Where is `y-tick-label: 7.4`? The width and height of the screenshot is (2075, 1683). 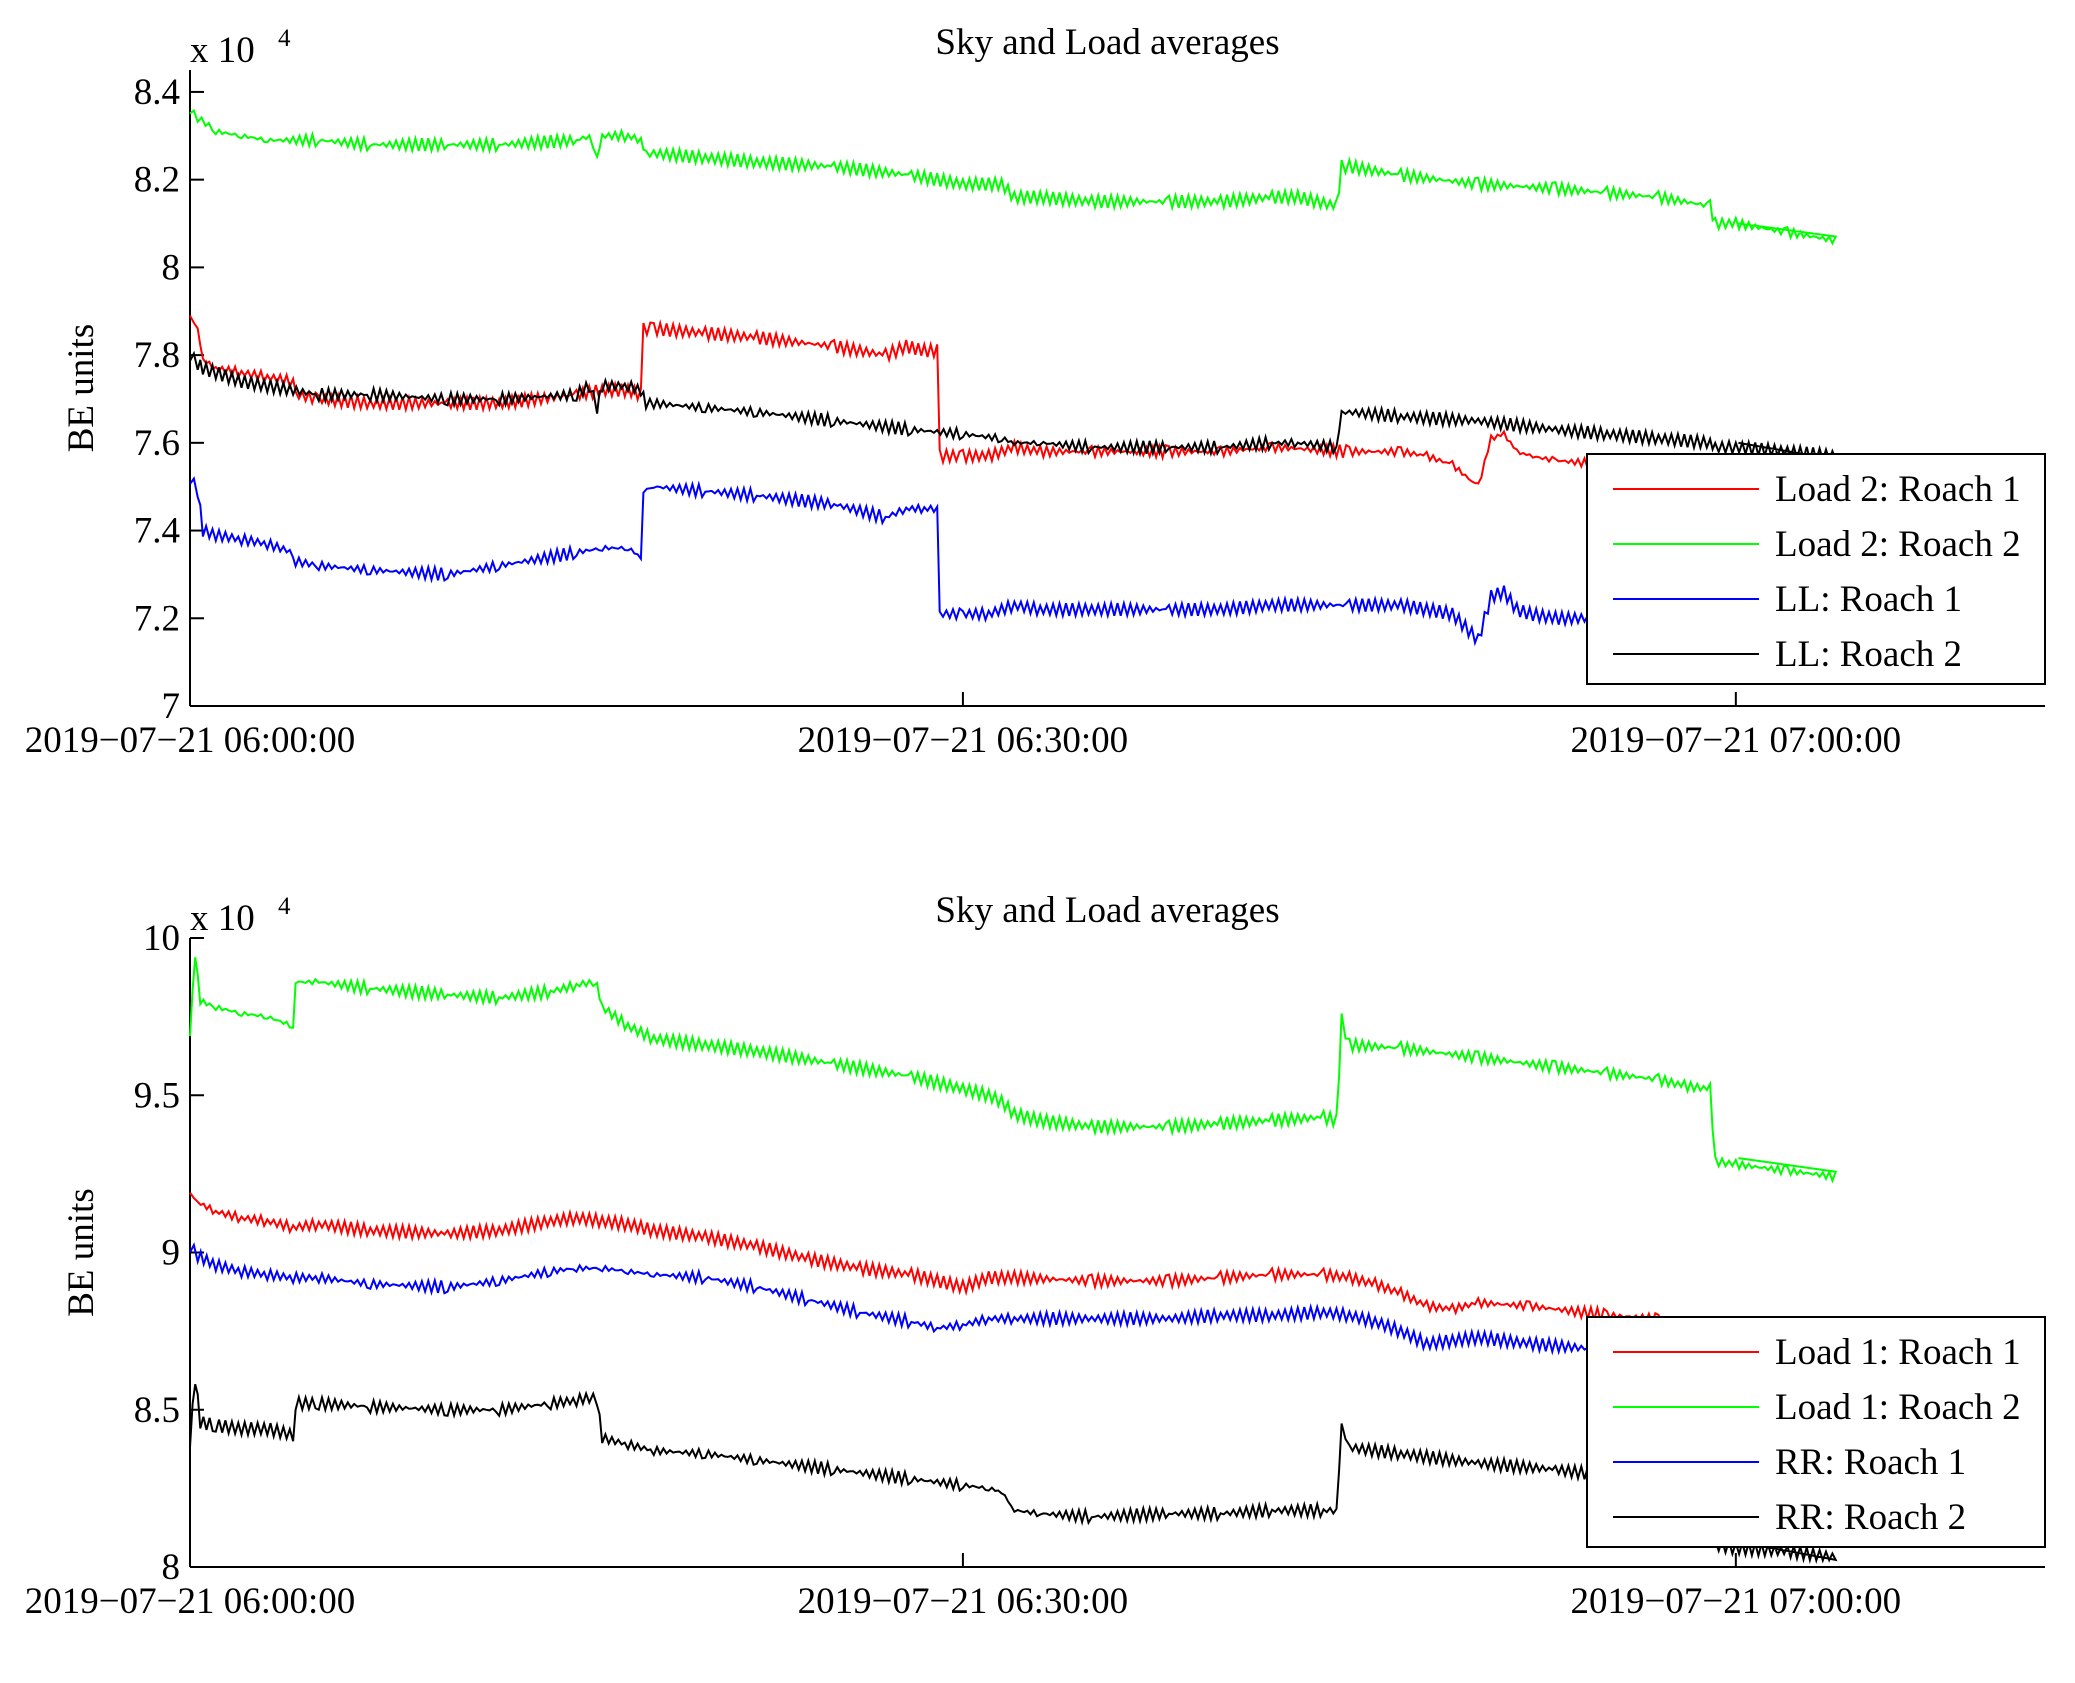
y-tick-label: 7.4 is located at coordinates (157, 531).